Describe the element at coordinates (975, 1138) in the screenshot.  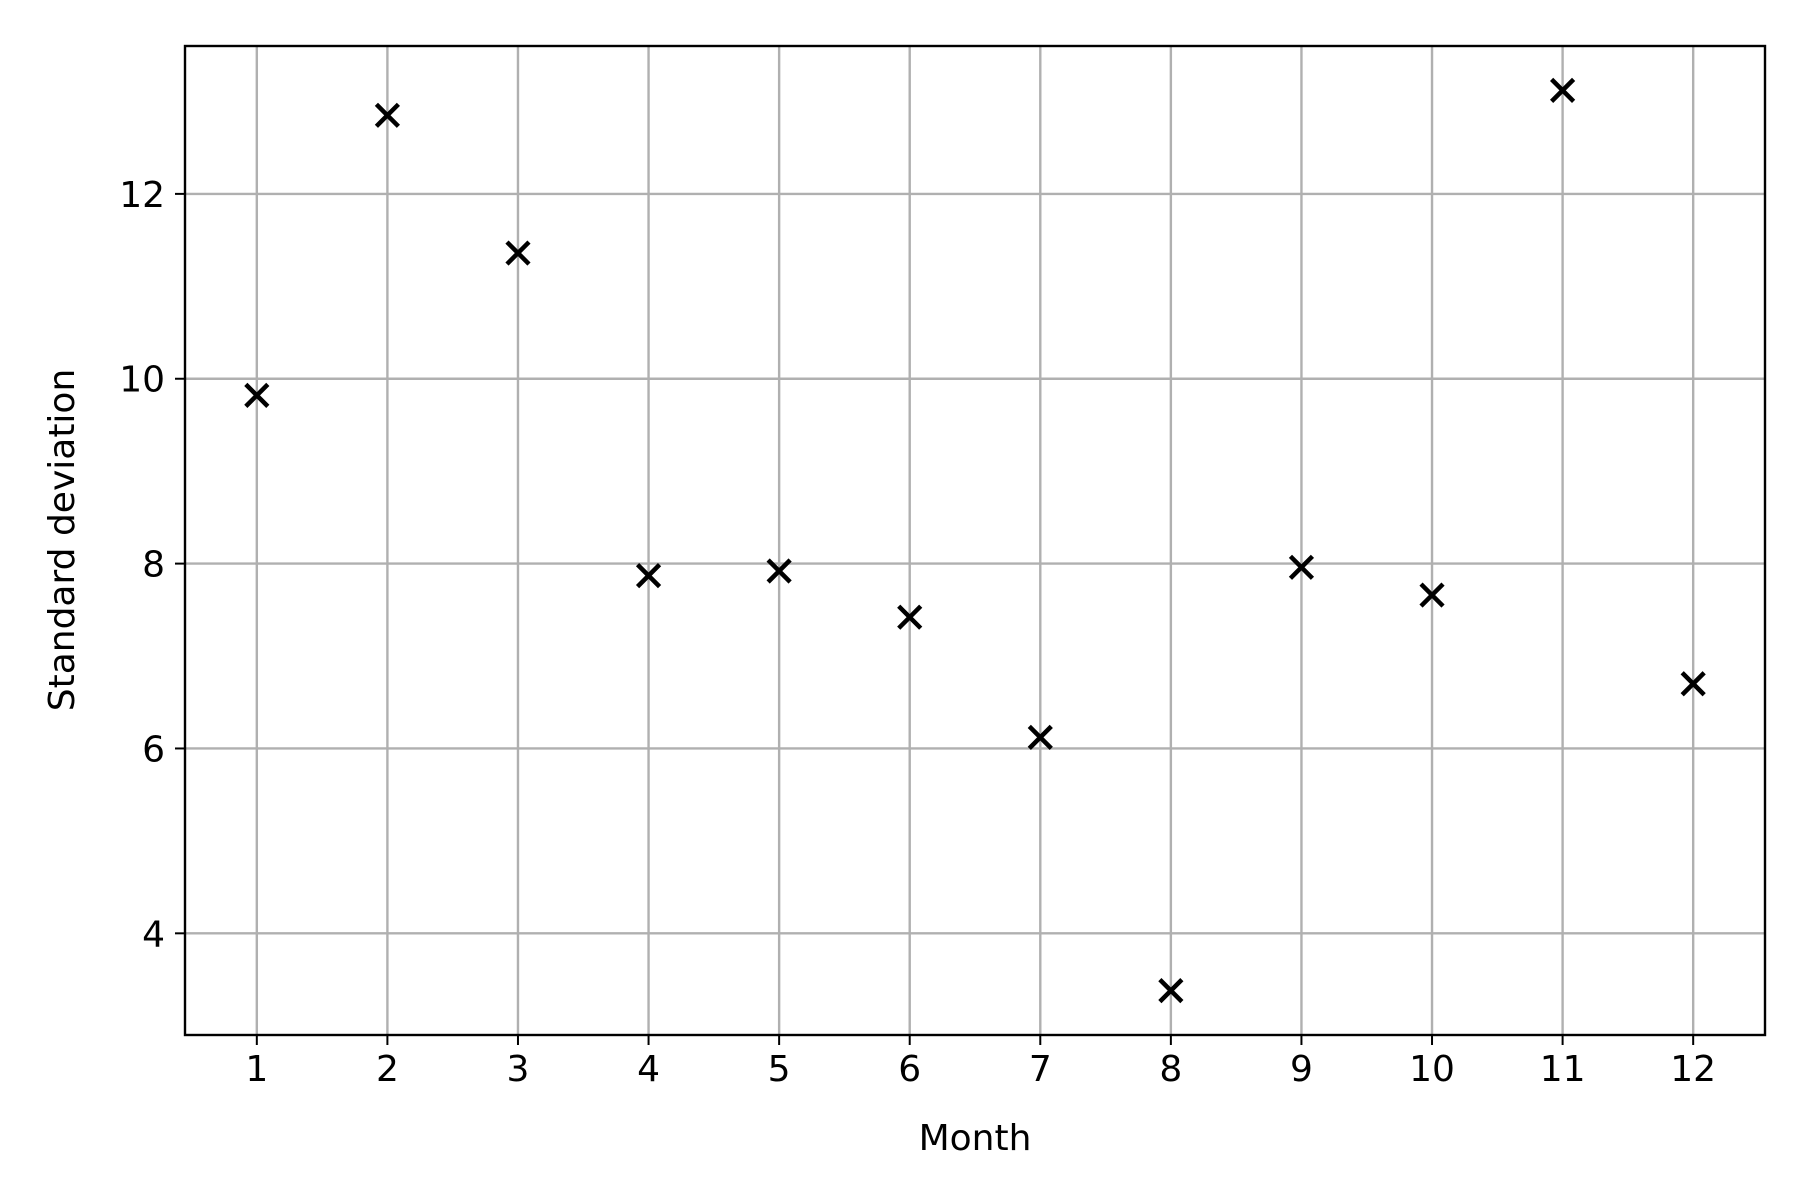
I see `x-axis-label: Month` at that location.